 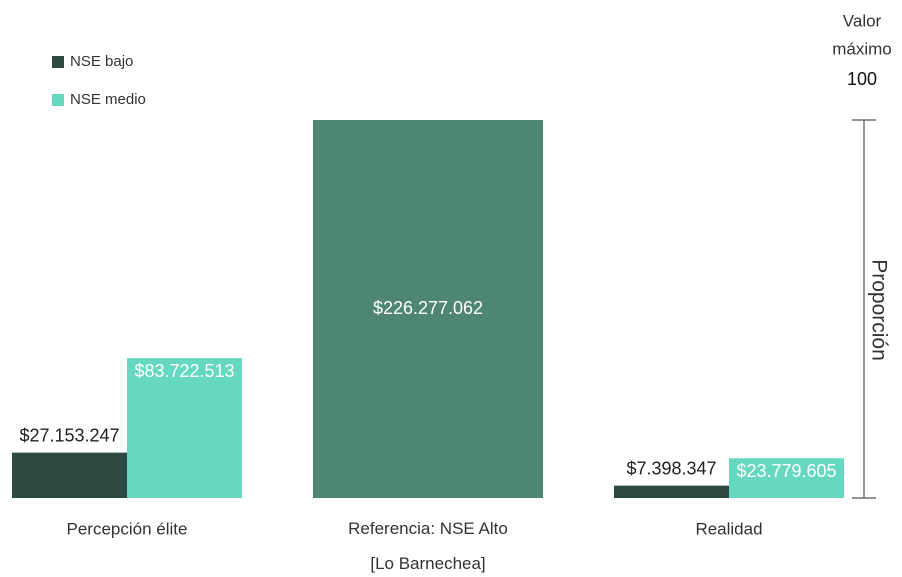 I want to click on y2-annotation: Valor, so click(x=862, y=20).